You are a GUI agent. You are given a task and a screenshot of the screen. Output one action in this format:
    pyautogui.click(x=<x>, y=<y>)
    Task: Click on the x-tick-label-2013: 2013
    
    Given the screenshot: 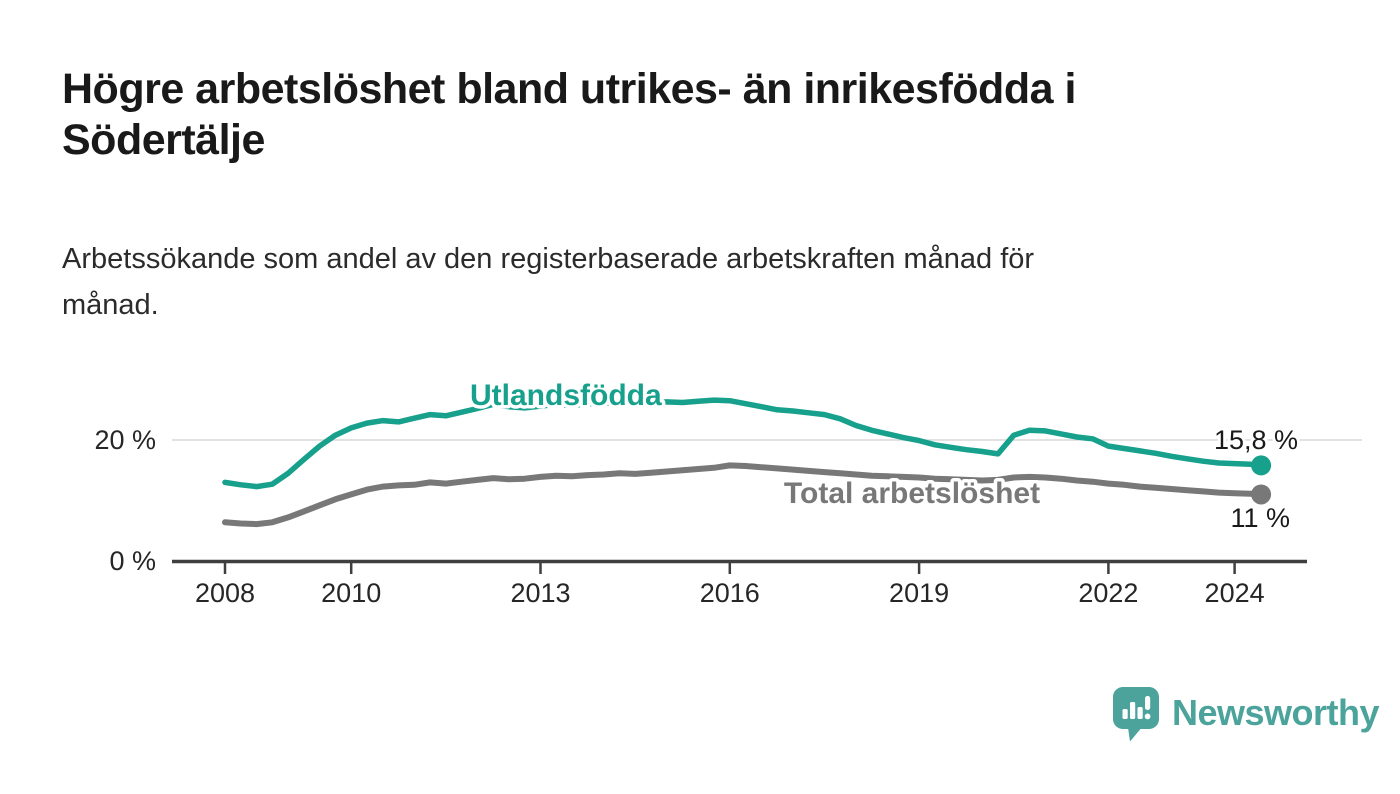 What is the action you would take?
    pyautogui.click(x=540, y=593)
    